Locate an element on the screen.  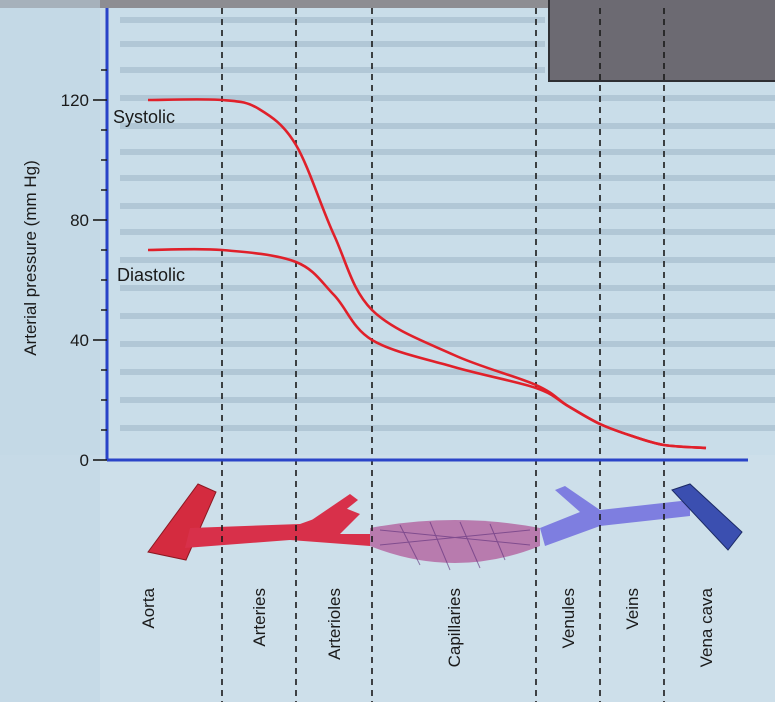
artery-left-shape is located at coordinates (277, 528).